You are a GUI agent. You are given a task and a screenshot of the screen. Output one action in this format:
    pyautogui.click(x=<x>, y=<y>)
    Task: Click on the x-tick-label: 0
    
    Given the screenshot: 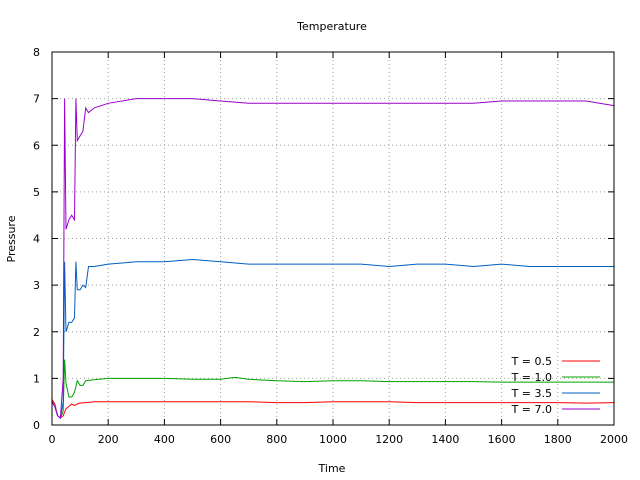 What is the action you would take?
    pyautogui.click(x=52, y=439)
    